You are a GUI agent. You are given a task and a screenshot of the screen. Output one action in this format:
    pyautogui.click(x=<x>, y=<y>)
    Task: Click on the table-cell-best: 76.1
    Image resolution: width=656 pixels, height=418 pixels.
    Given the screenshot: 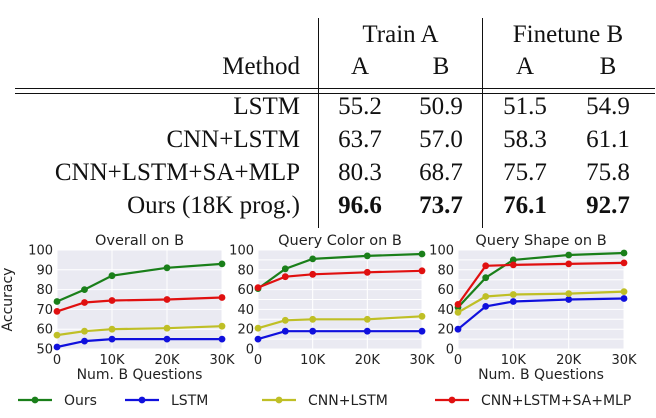 What is the action you would take?
    pyautogui.click(x=525, y=205)
    